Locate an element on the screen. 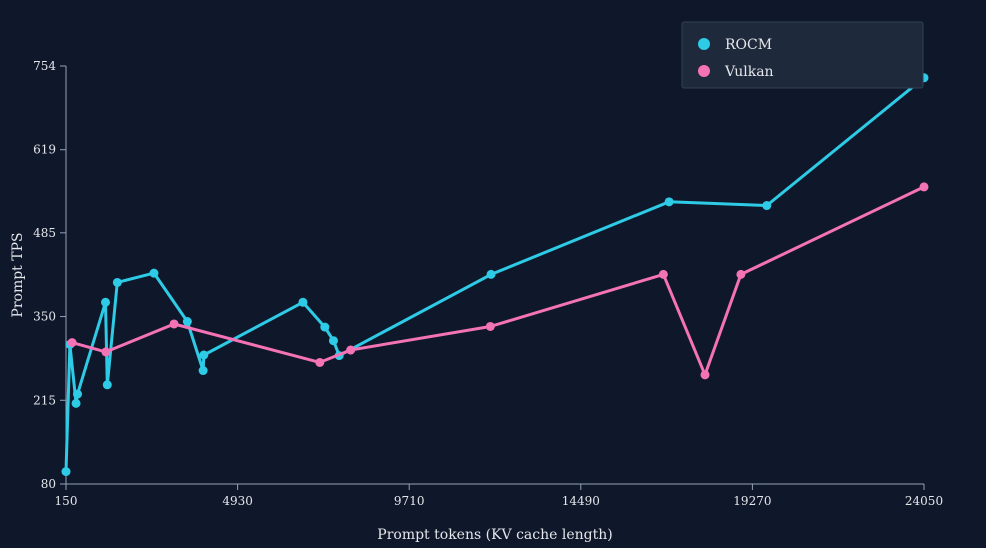  y-tick-label: 80 is located at coordinates (48, 484).